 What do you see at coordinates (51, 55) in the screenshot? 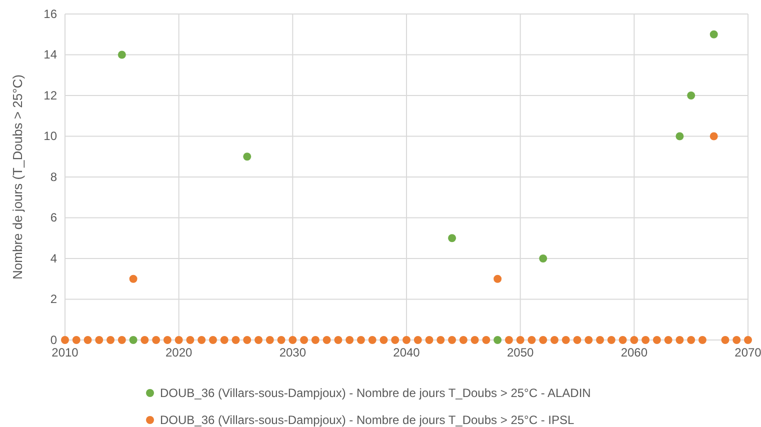
I see `y-tick-label: 14` at bounding box center [51, 55].